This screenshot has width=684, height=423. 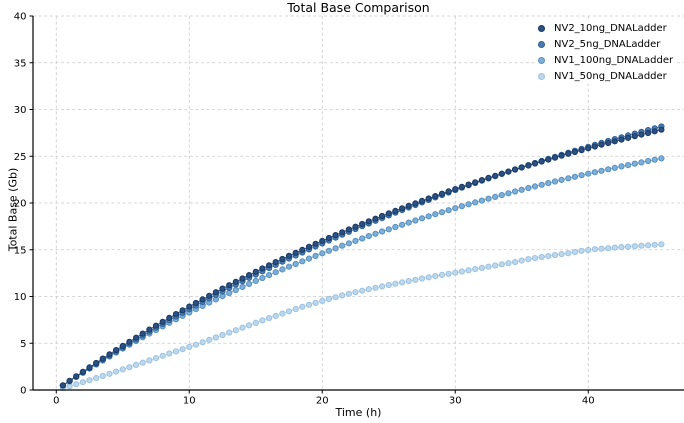 What do you see at coordinates (20, 250) in the screenshot?
I see `y-tick-label: 15` at bounding box center [20, 250].